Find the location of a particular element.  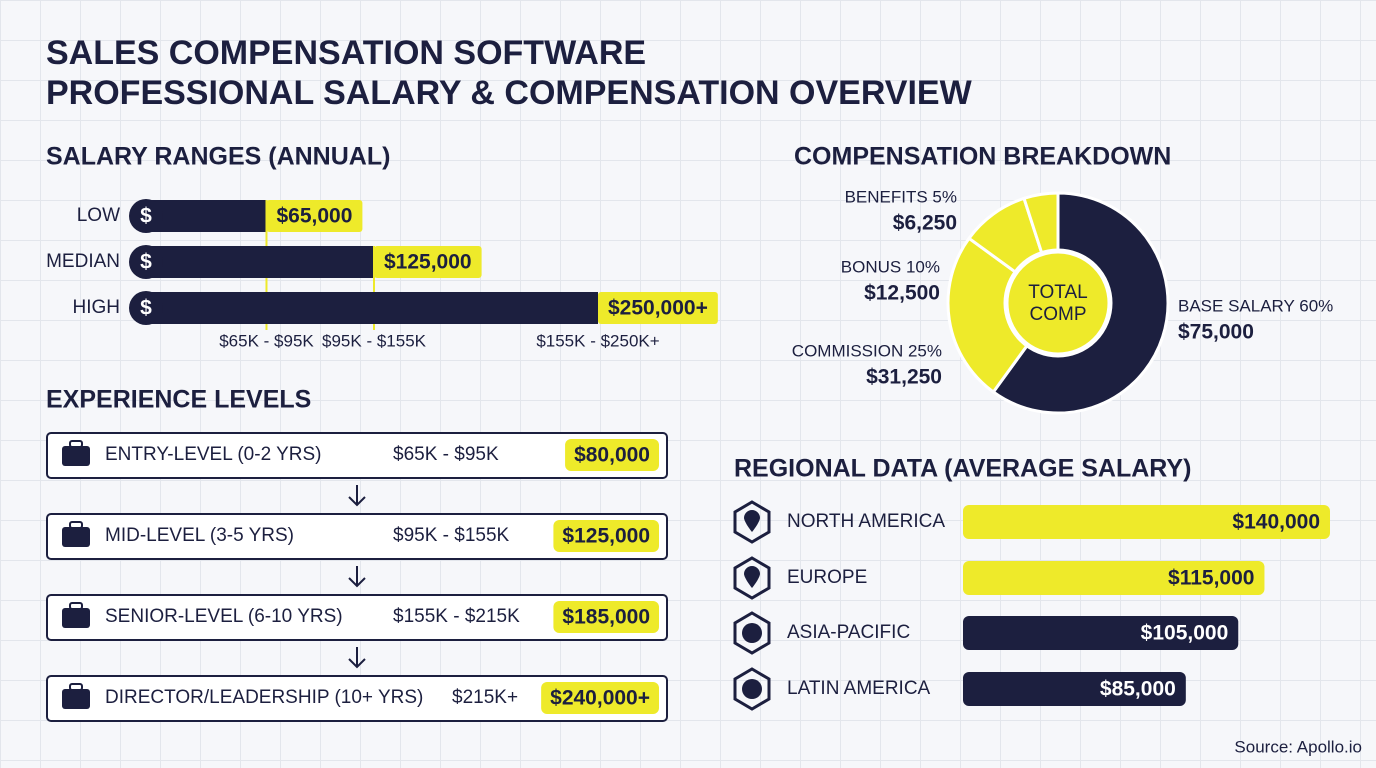

level-name: DIRECTOR/LEADERSHIP (10+ YRS) is located at coordinates (264, 697).